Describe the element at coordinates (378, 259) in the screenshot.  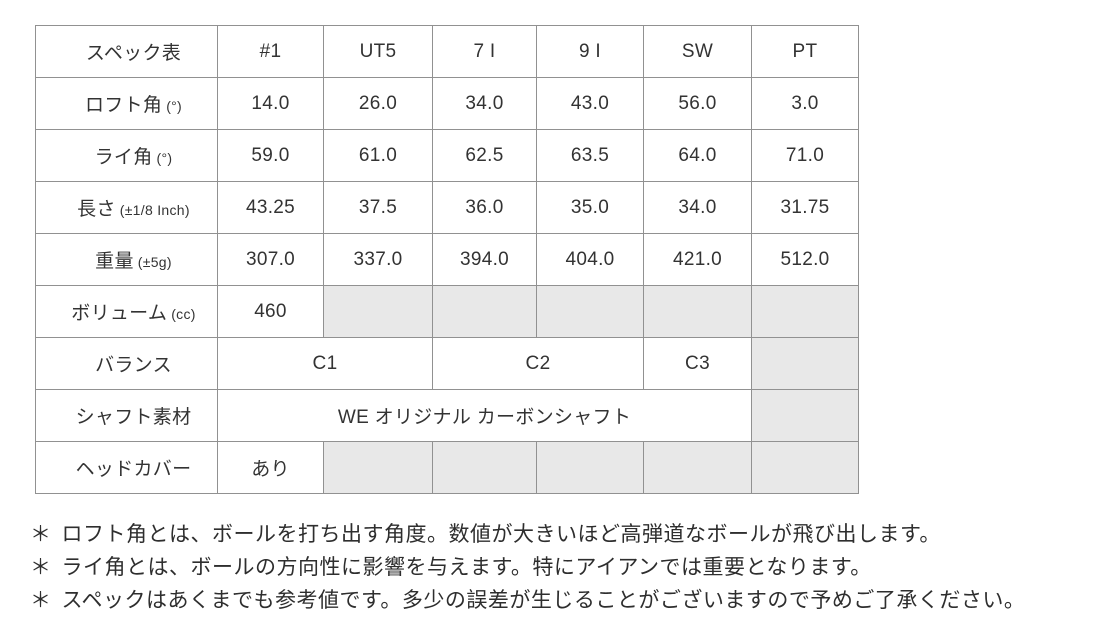
I see `weight-value: 337.0` at that location.